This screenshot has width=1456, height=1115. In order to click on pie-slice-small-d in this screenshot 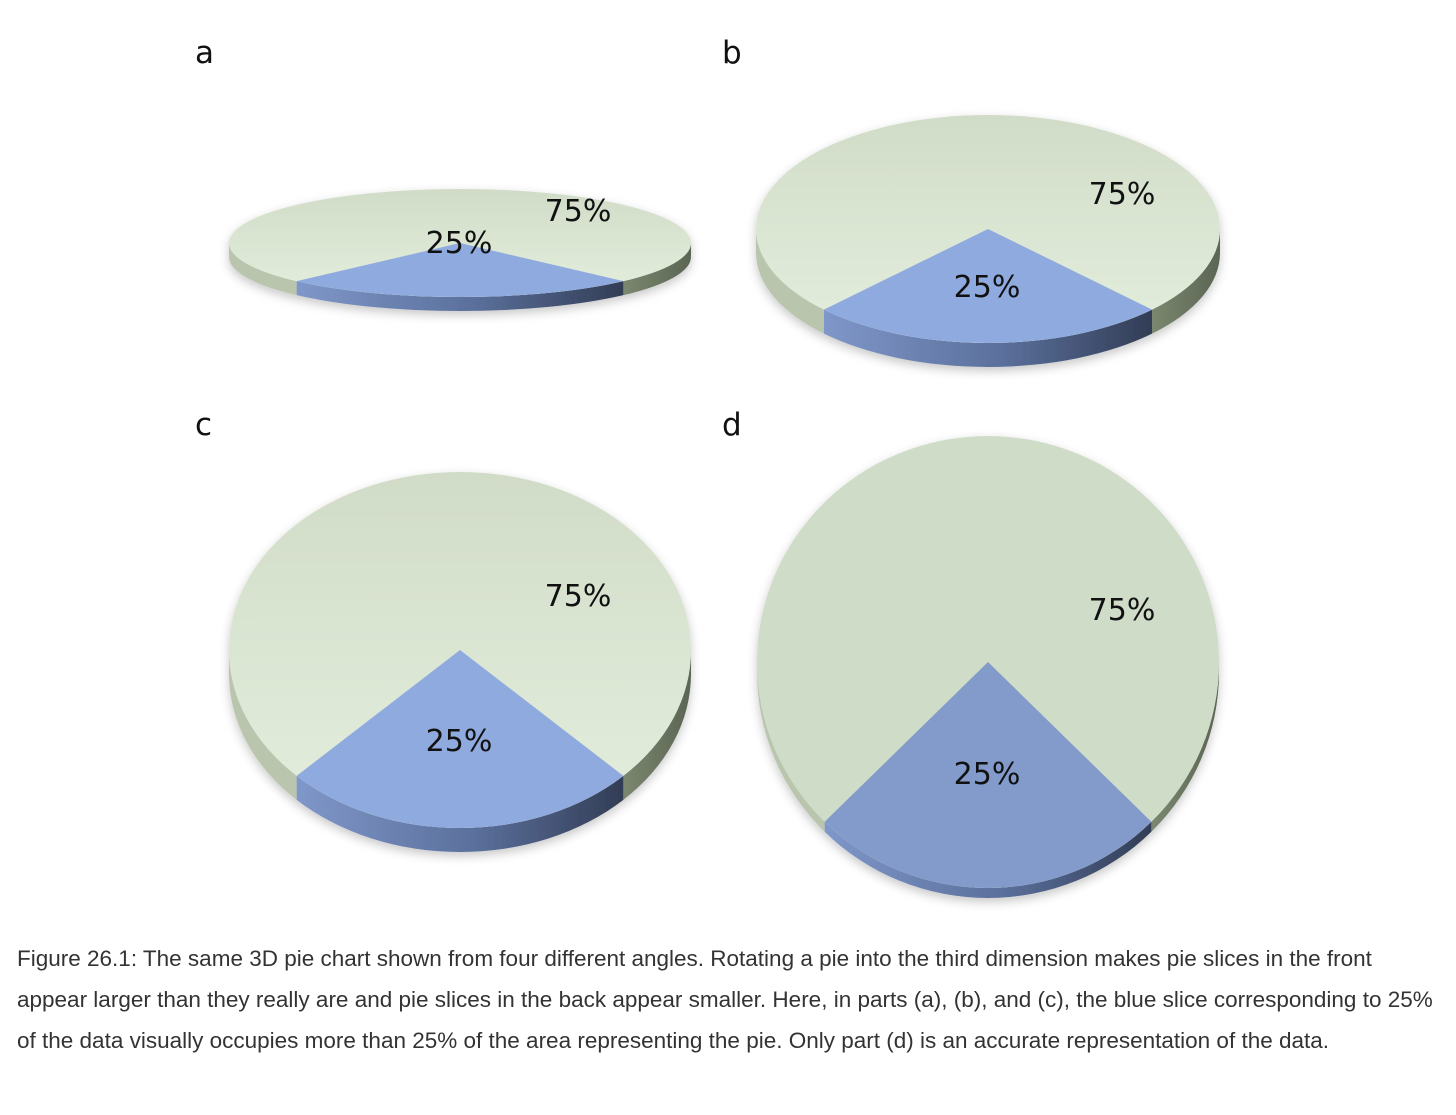, I will do `click(988, 775)`.